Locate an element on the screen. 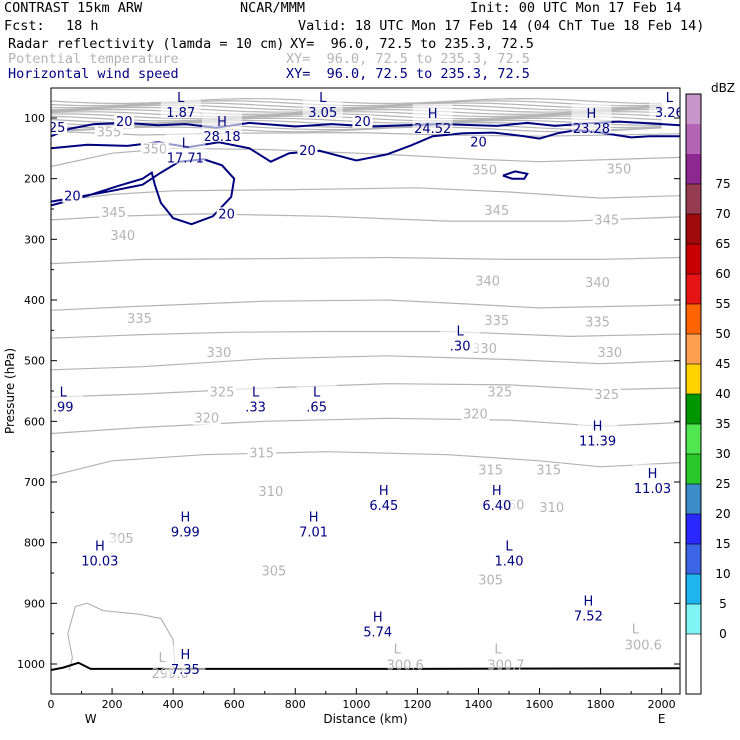 The width and height of the screenshot is (740, 740). y-tick-label: 700 is located at coordinates (34, 482).